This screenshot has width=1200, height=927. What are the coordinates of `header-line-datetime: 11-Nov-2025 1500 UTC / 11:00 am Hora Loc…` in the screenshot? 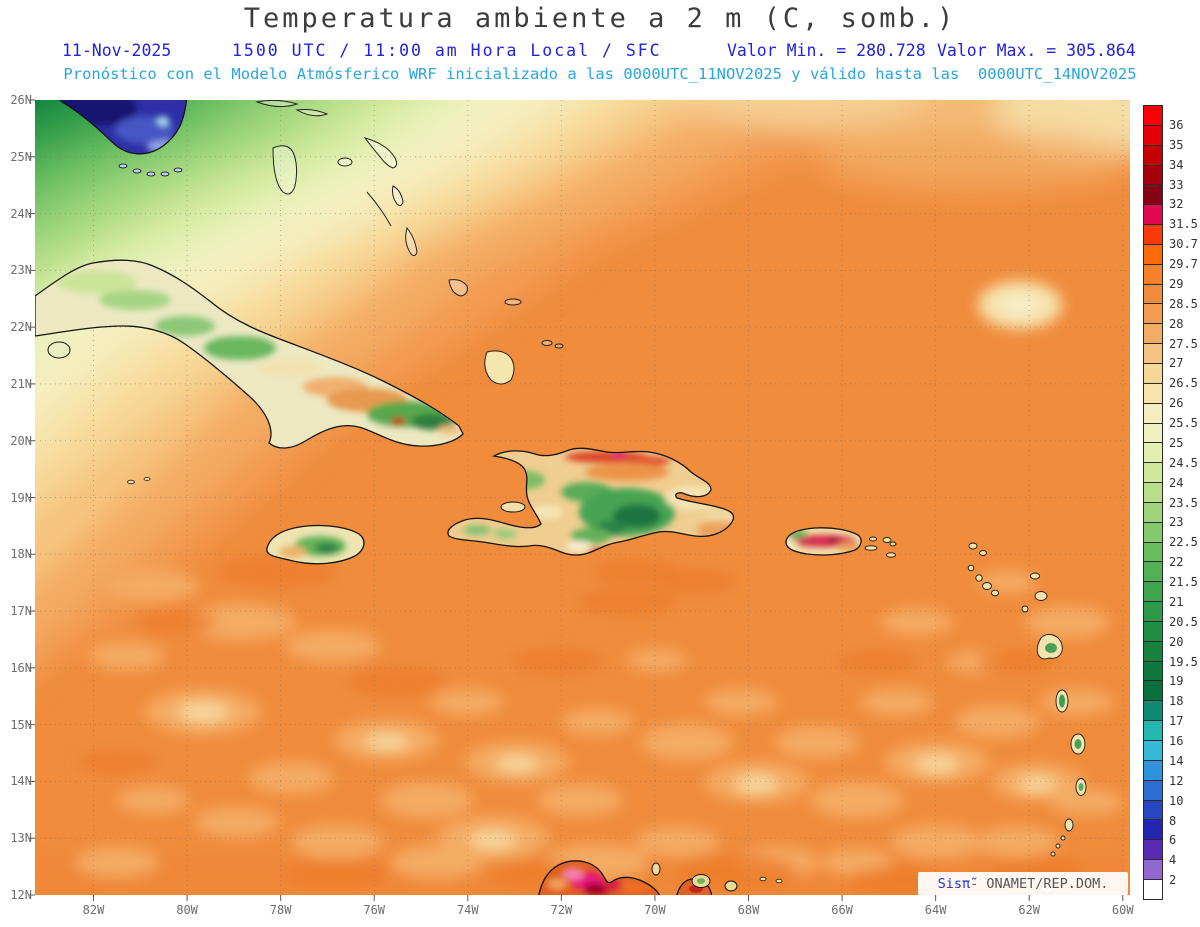 It's located at (600, 51).